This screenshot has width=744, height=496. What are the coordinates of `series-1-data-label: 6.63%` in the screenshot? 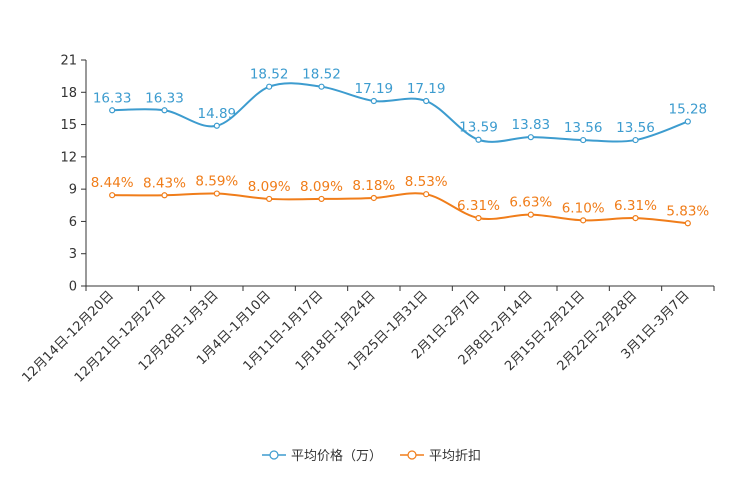 It's located at (530, 203).